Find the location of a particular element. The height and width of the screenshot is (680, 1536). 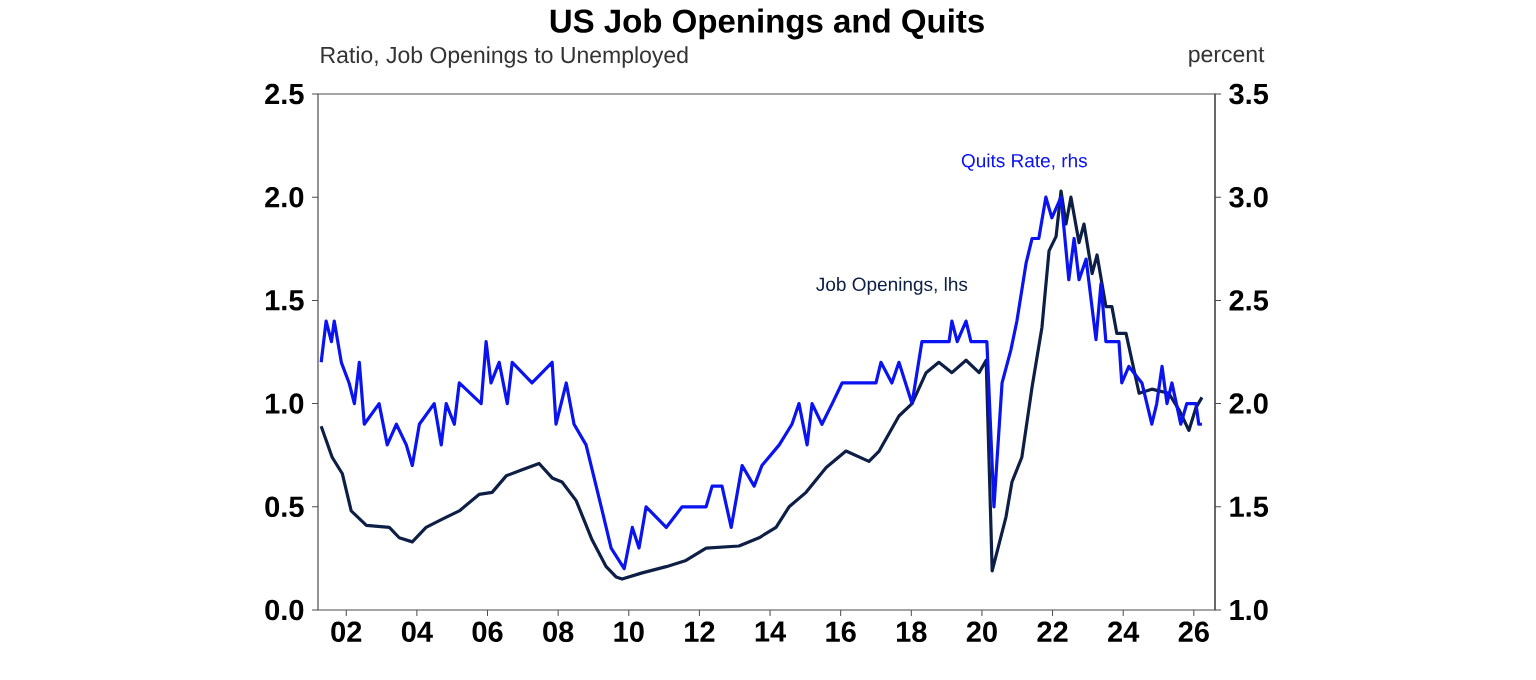

y-tick-label: 1.0 is located at coordinates (284, 403).